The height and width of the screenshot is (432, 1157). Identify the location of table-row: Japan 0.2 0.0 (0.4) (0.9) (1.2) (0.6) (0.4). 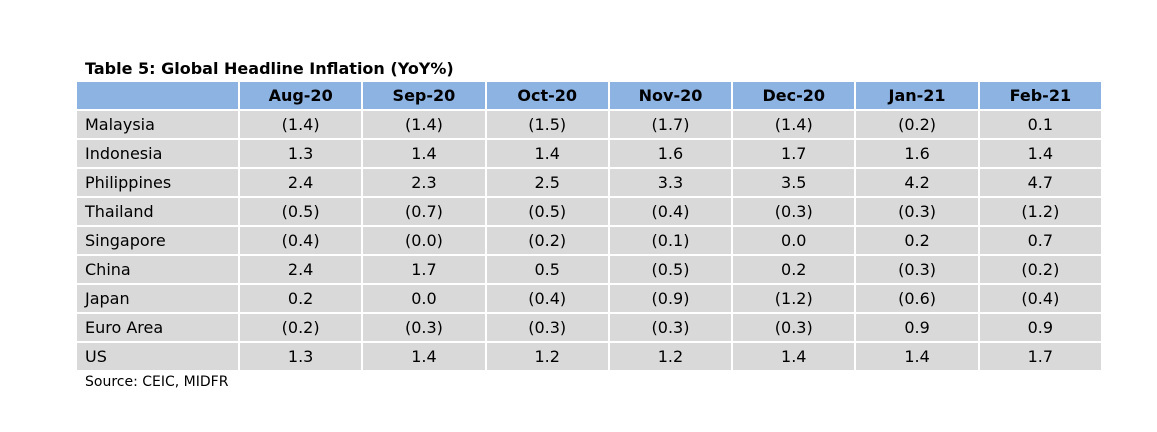
(589, 298).